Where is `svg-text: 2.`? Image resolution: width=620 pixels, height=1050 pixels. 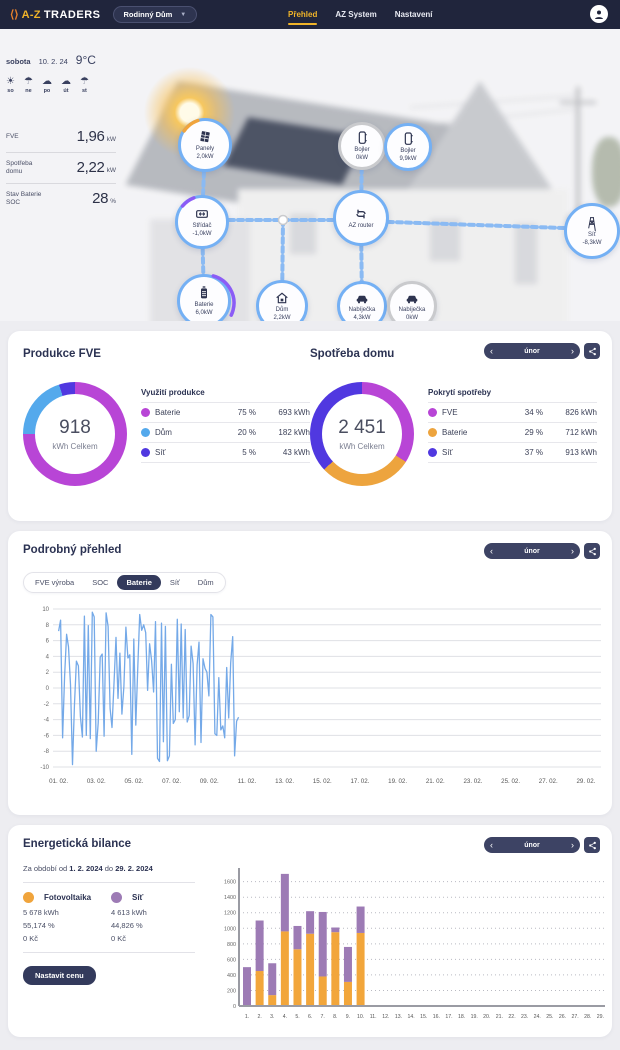
svg-text: 2. is located at coordinates (259, 1017).